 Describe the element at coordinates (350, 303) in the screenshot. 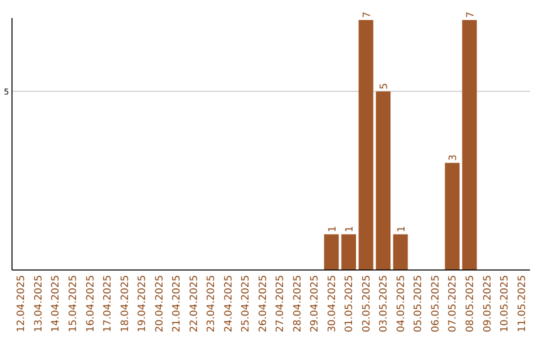

I see `x-tick-label: 01.05.2025` at that location.